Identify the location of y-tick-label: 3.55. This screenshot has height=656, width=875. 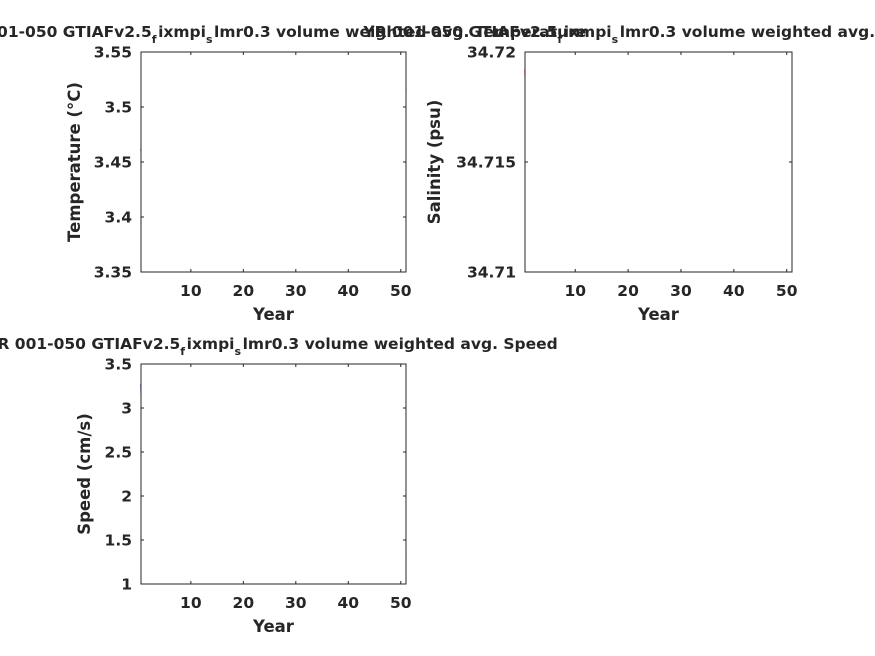
(113, 53).